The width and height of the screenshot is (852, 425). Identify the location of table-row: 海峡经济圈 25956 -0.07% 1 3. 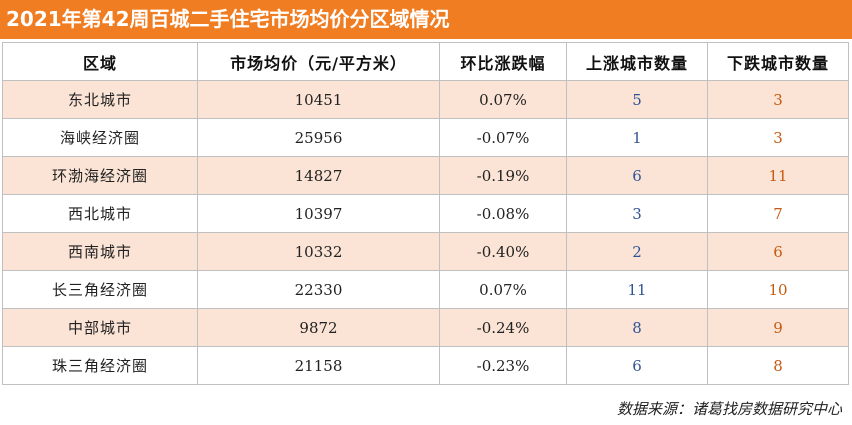
(425, 137).